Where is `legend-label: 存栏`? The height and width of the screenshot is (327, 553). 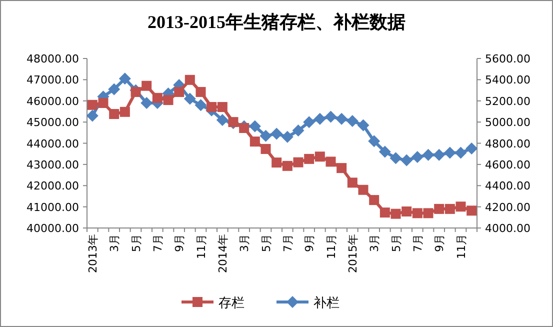
legend-label: 存栏 is located at coordinates (231, 303).